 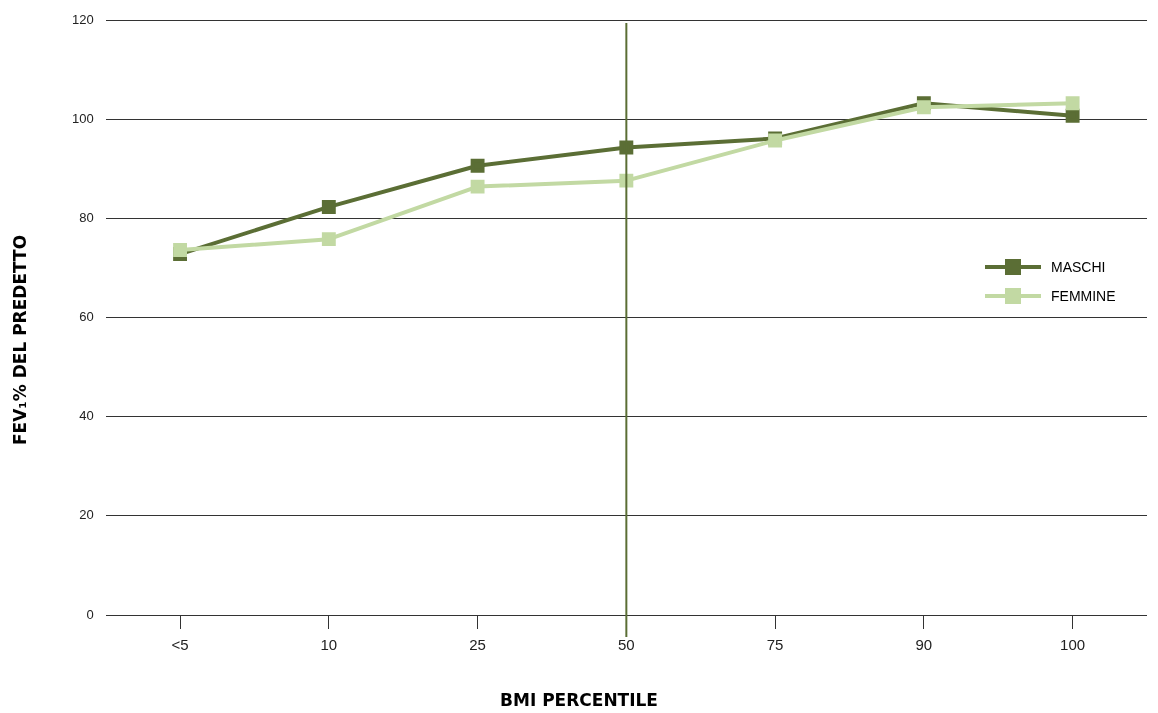 What do you see at coordinates (82, 118) in the screenshot?
I see `y-tick-label: 100` at bounding box center [82, 118].